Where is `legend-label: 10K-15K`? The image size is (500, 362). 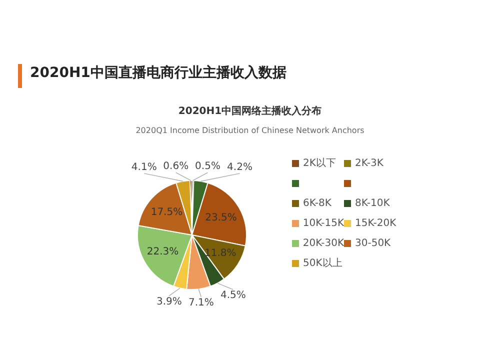 legend-label: 10K-15K is located at coordinates (323, 223).